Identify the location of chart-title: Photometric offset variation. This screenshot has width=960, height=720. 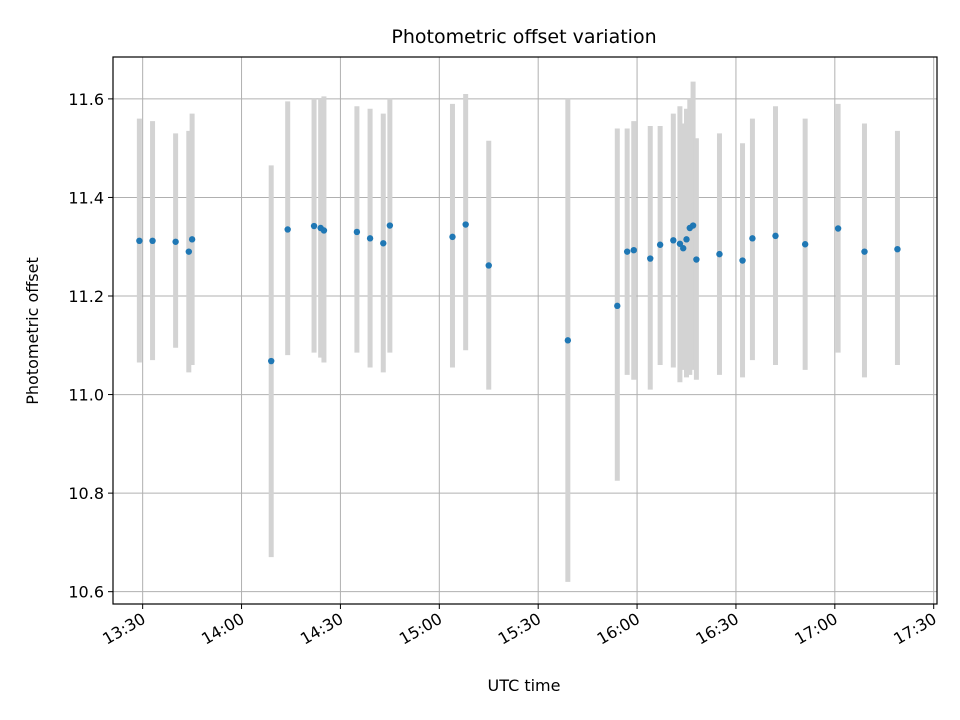
(523, 37).